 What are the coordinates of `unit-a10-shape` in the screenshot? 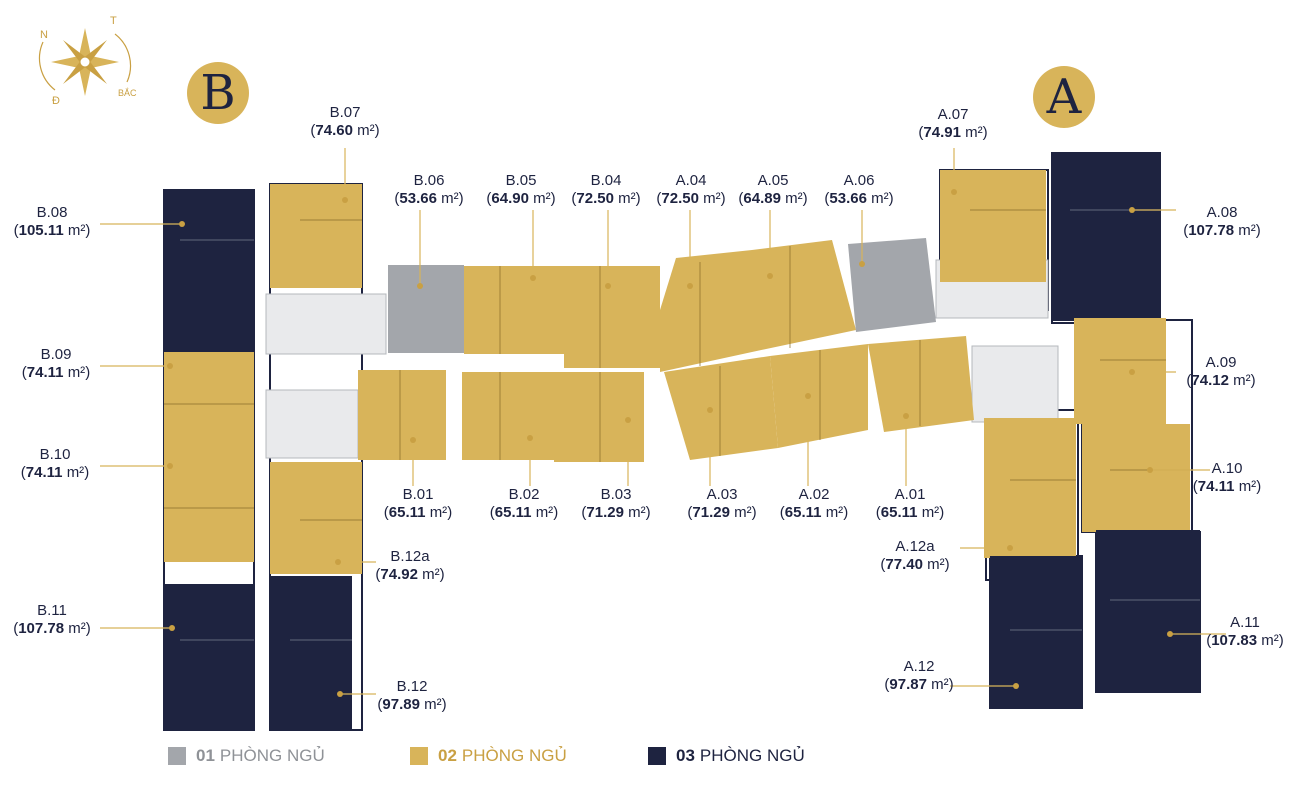 It's located at (1136, 478).